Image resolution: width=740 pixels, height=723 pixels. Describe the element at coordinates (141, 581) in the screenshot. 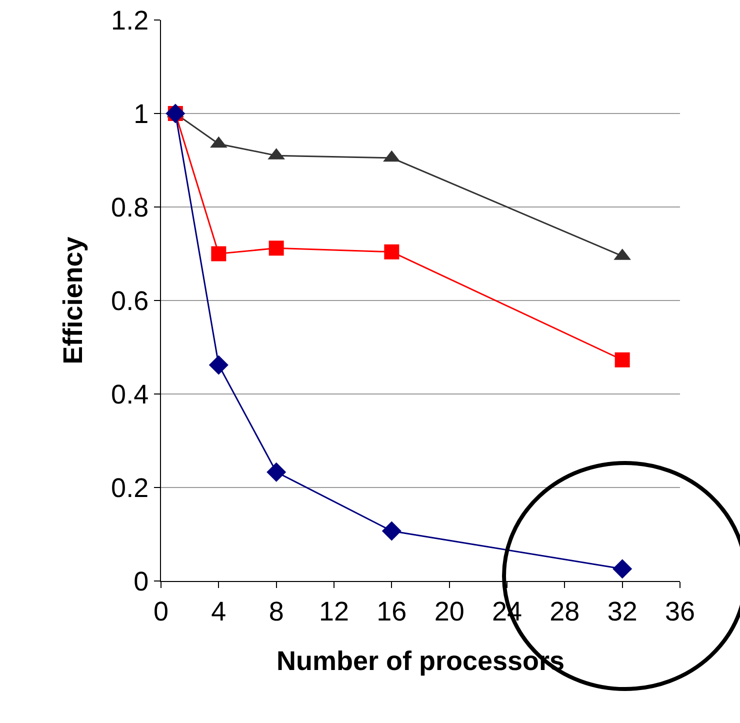

I see `y-tick-label: 0` at that location.